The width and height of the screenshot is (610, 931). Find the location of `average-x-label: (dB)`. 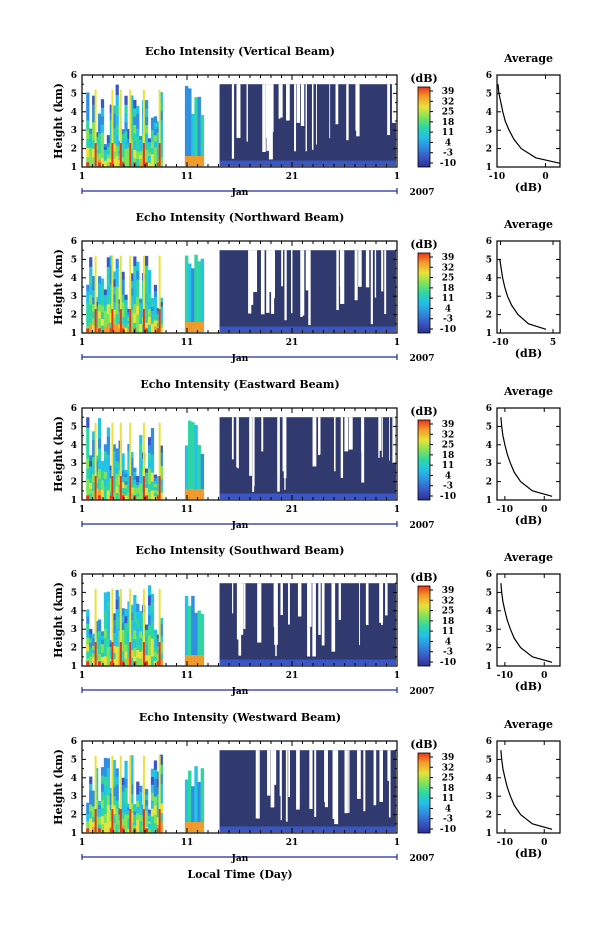

average-x-label: (dB) is located at coordinates (528, 686).